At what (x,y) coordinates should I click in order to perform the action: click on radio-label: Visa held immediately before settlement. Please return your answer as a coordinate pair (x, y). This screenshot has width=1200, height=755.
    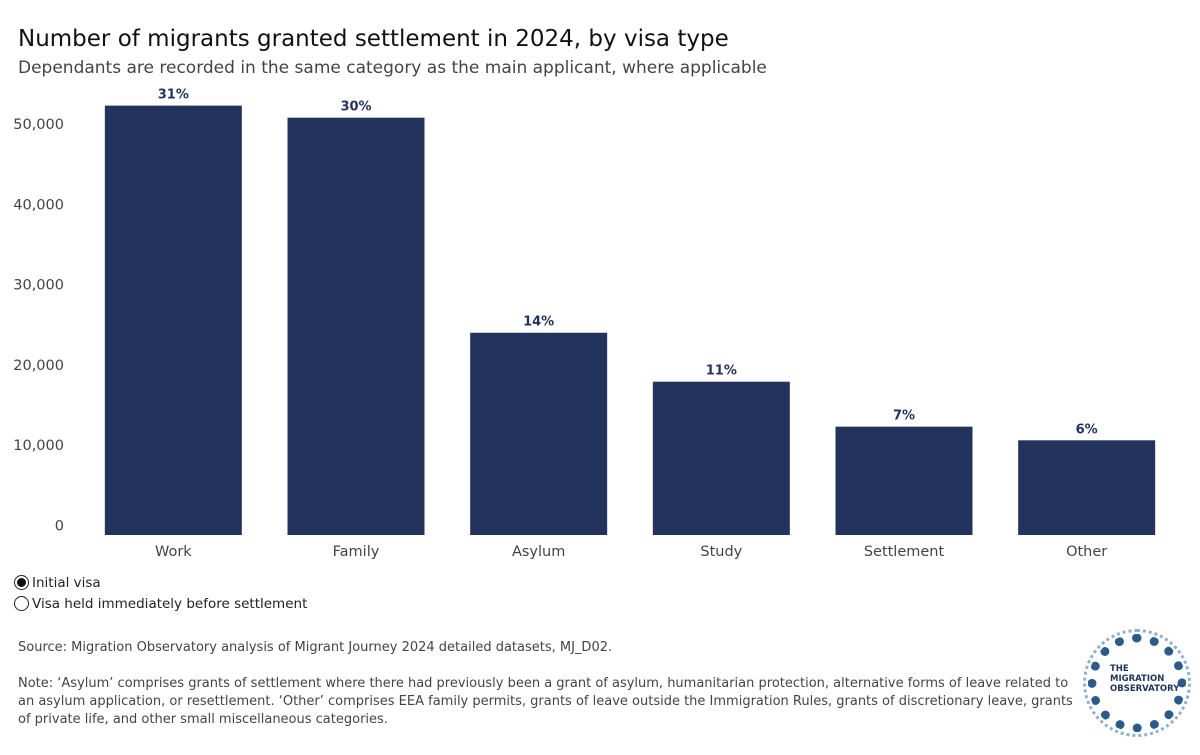
    Looking at the image, I should click on (170, 603).